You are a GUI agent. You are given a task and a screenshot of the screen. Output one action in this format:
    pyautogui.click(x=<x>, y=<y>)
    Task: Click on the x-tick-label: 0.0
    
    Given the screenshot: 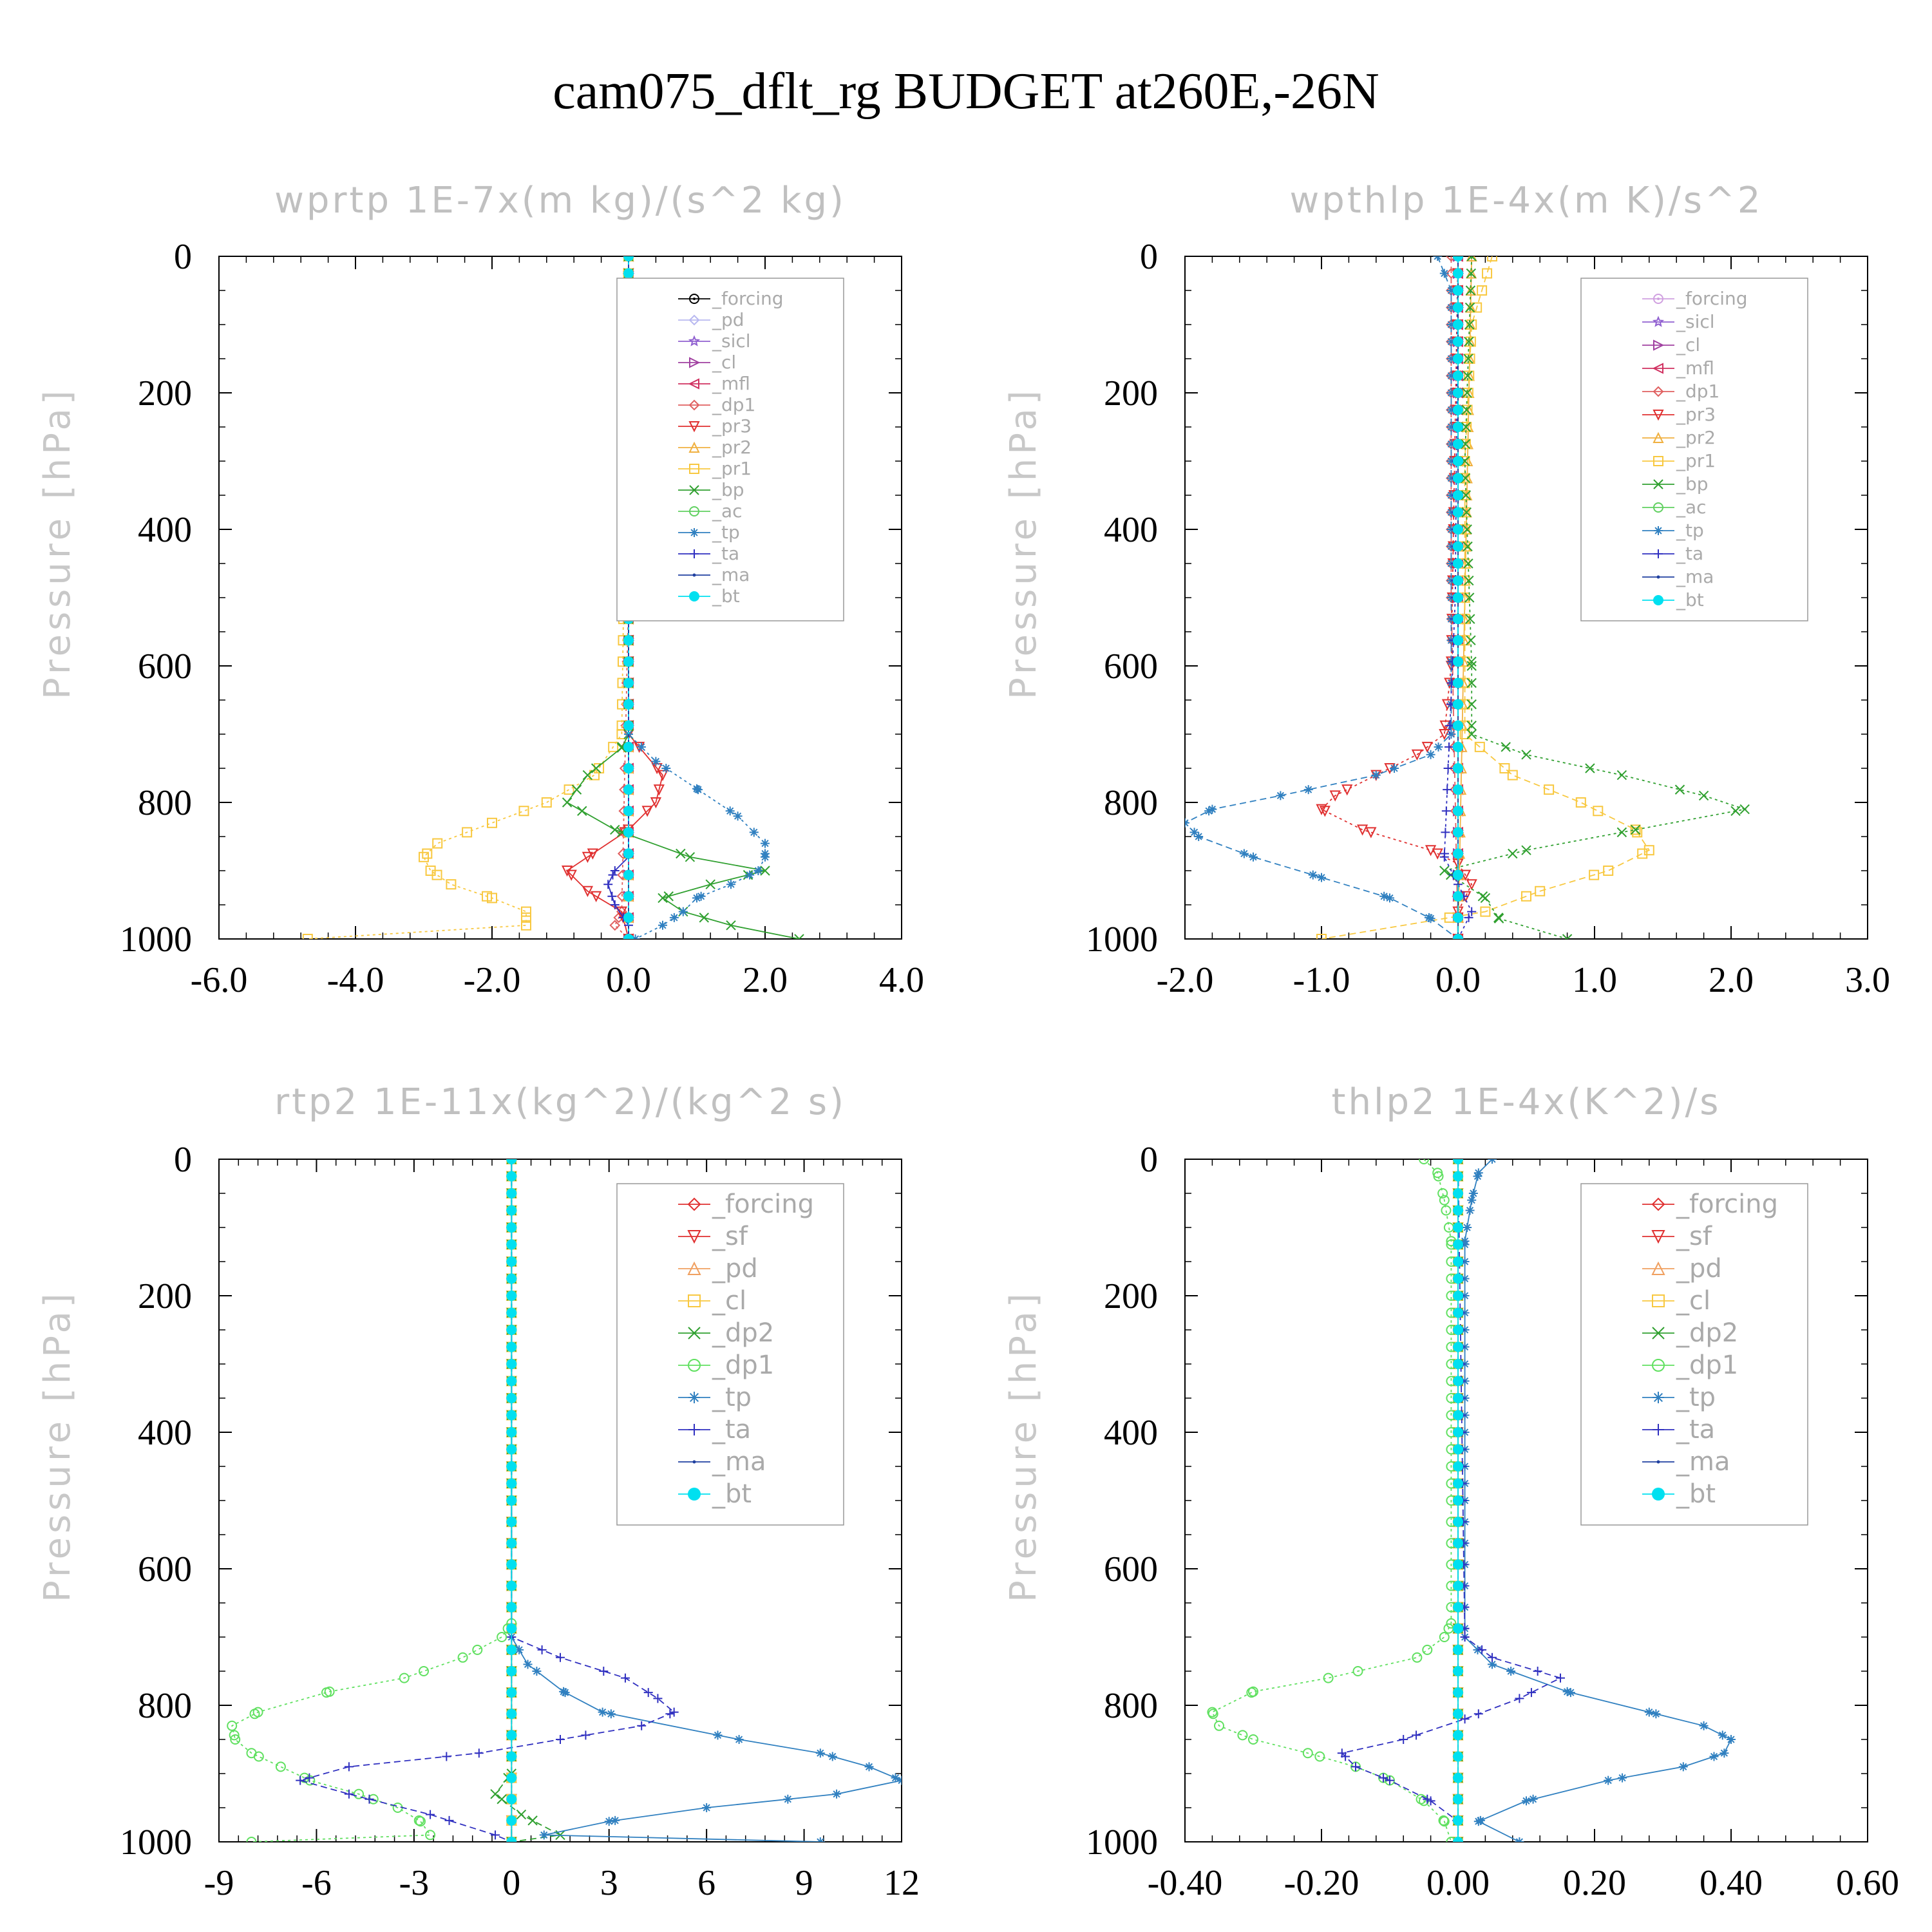 What is the action you would take?
    pyautogui.click(x=628, y=980)
    